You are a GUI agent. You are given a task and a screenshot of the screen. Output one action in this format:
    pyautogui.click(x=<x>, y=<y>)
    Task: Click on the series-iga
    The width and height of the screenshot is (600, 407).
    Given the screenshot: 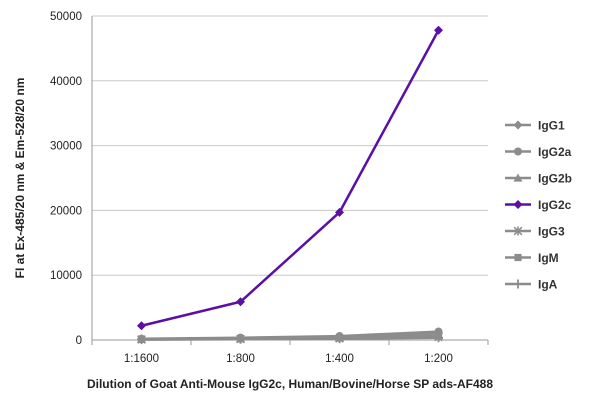 What is the action you would take?
    pyautogui.click(x=290, y=339)
    